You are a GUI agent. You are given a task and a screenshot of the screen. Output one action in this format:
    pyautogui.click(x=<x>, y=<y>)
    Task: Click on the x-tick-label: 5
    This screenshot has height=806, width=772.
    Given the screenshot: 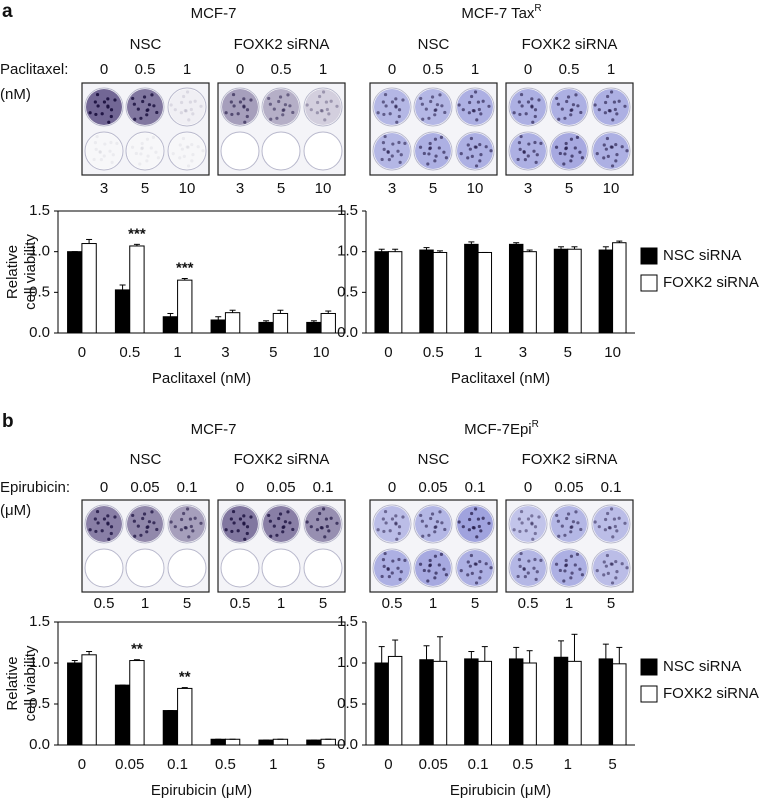 What is the action you would take?
    pyautogui.click(x=273, y=352)
    